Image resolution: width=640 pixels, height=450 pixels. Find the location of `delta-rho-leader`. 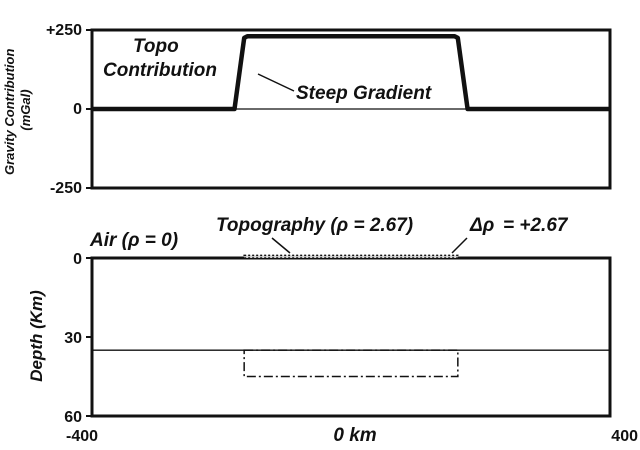

delta-rho-leader is located at coordinates (459, 245).